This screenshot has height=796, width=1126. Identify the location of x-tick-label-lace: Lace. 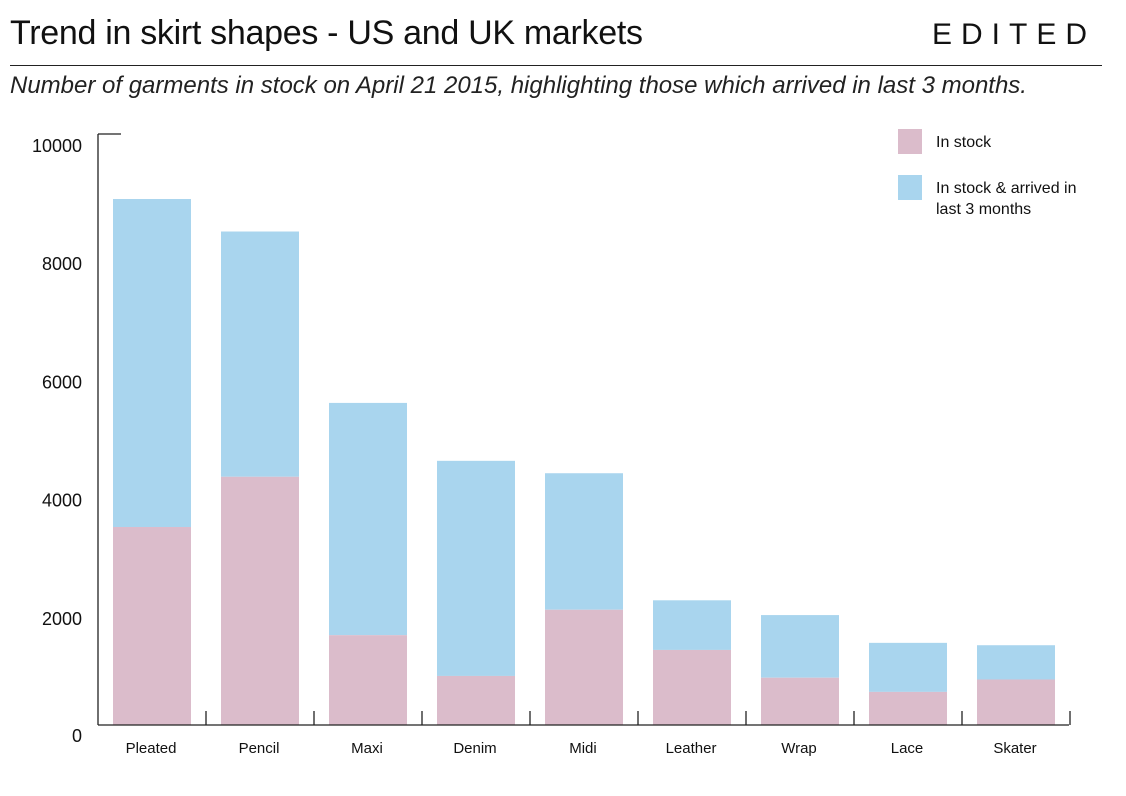
(907, 748).